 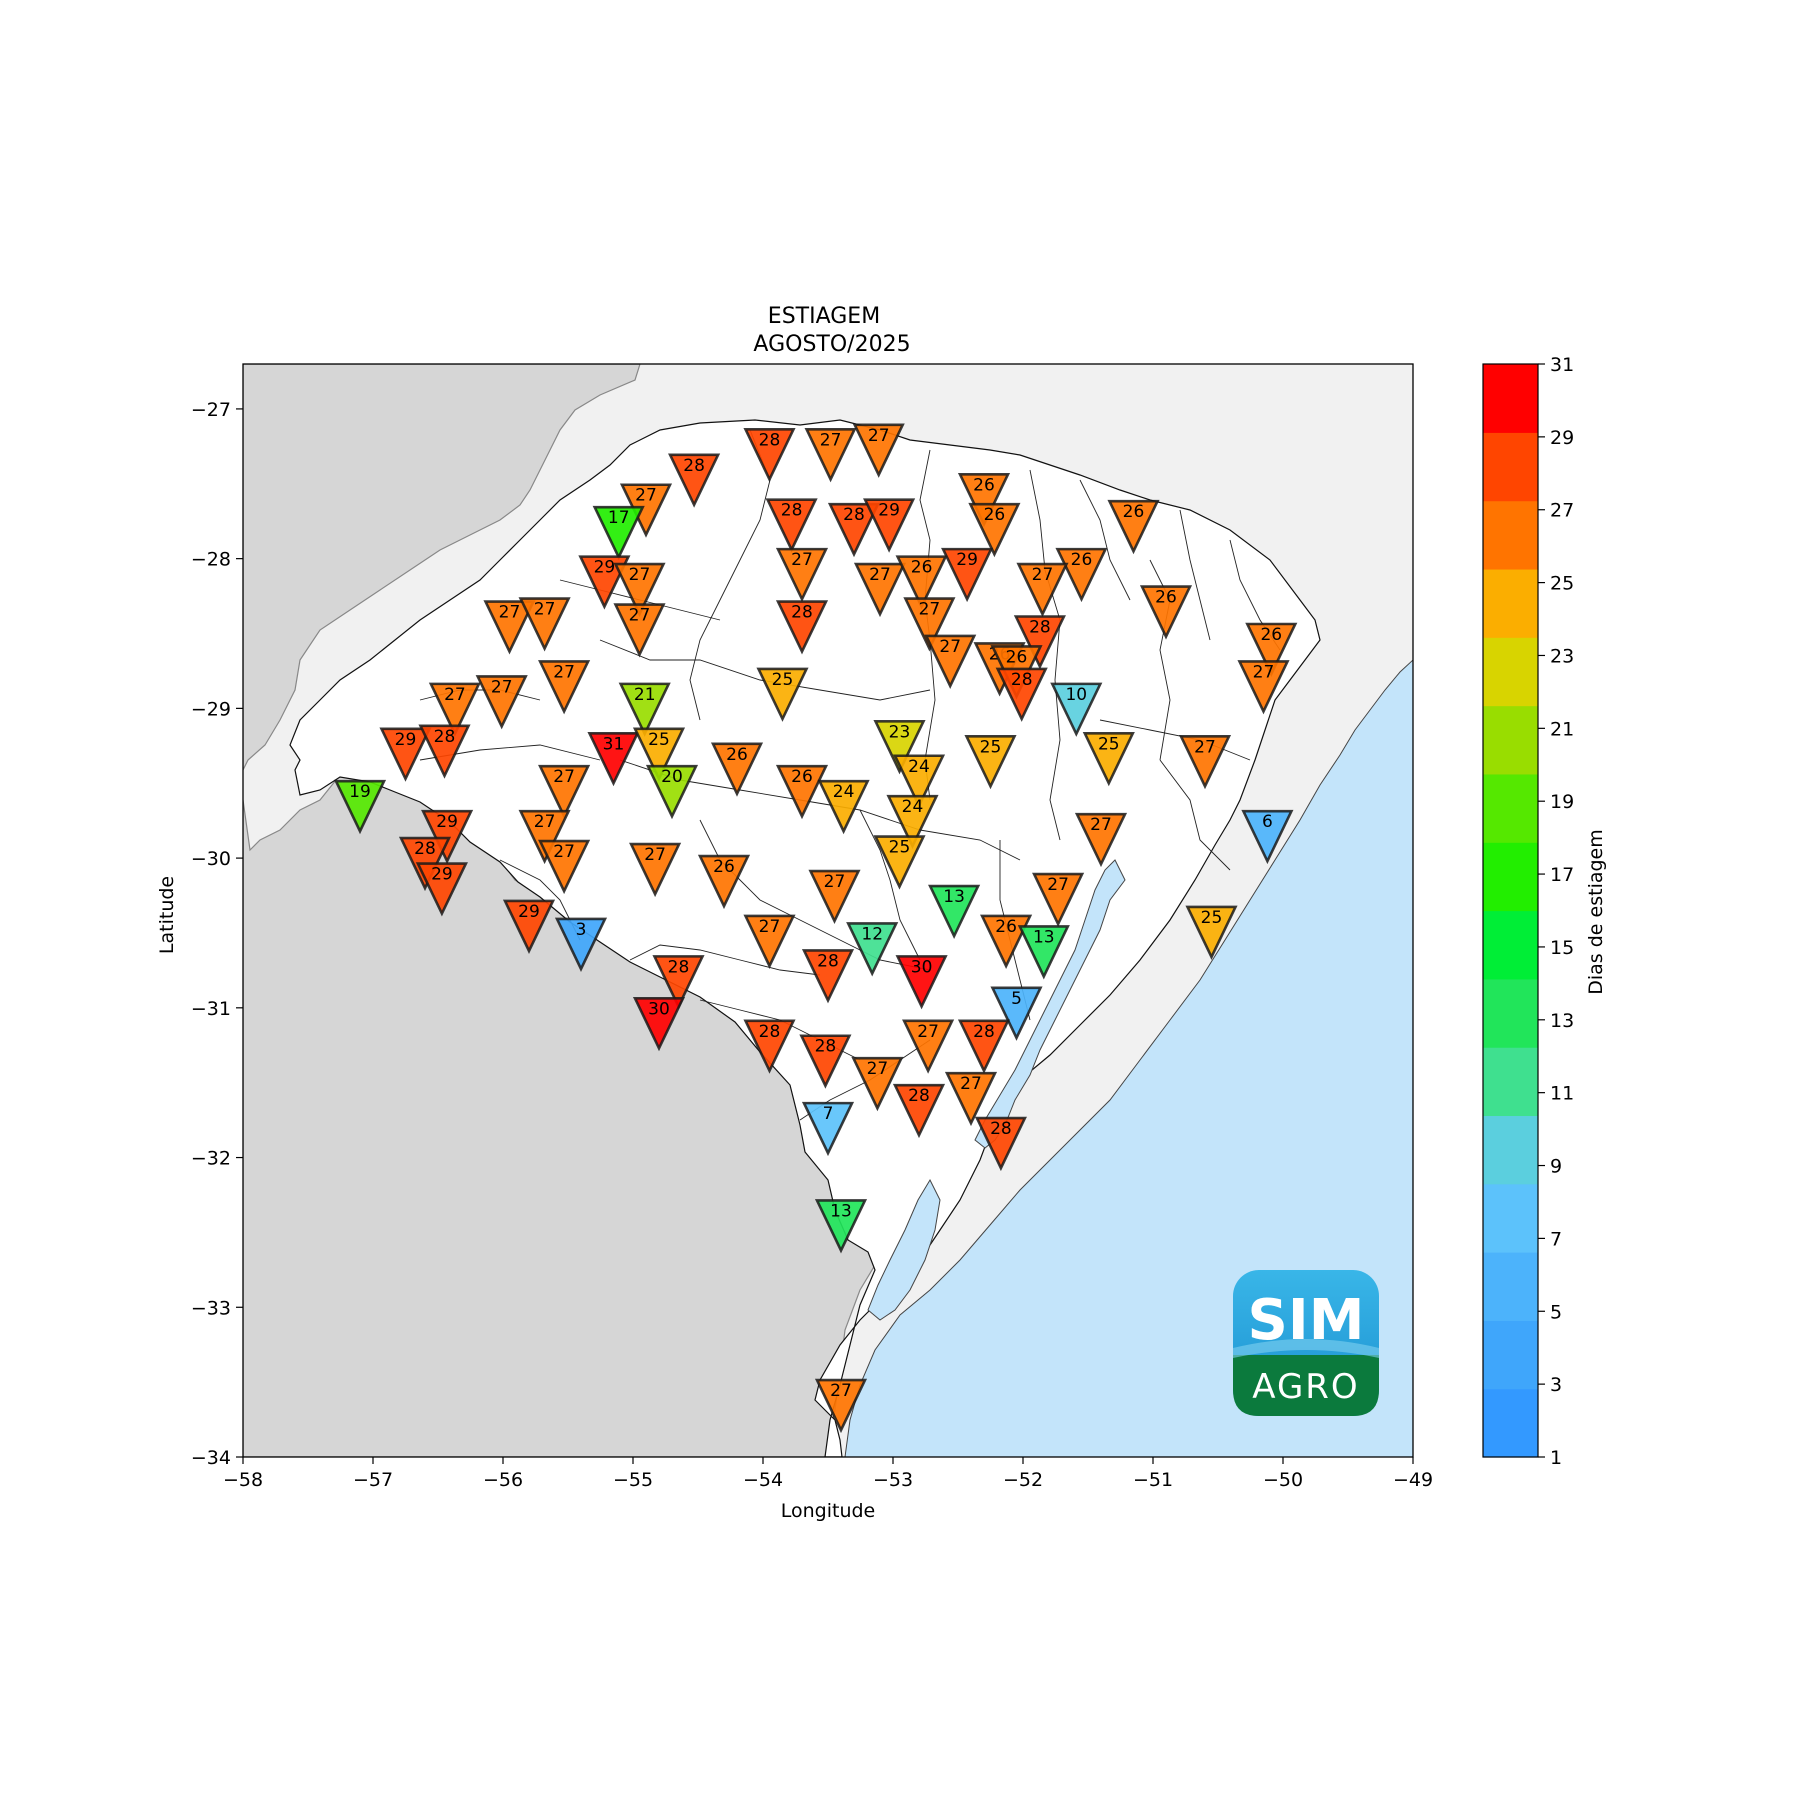 What do you see at coordinates (619, 518) in the screenshot?
I see `station-value-label: 17` at bounding box center [619, 518].